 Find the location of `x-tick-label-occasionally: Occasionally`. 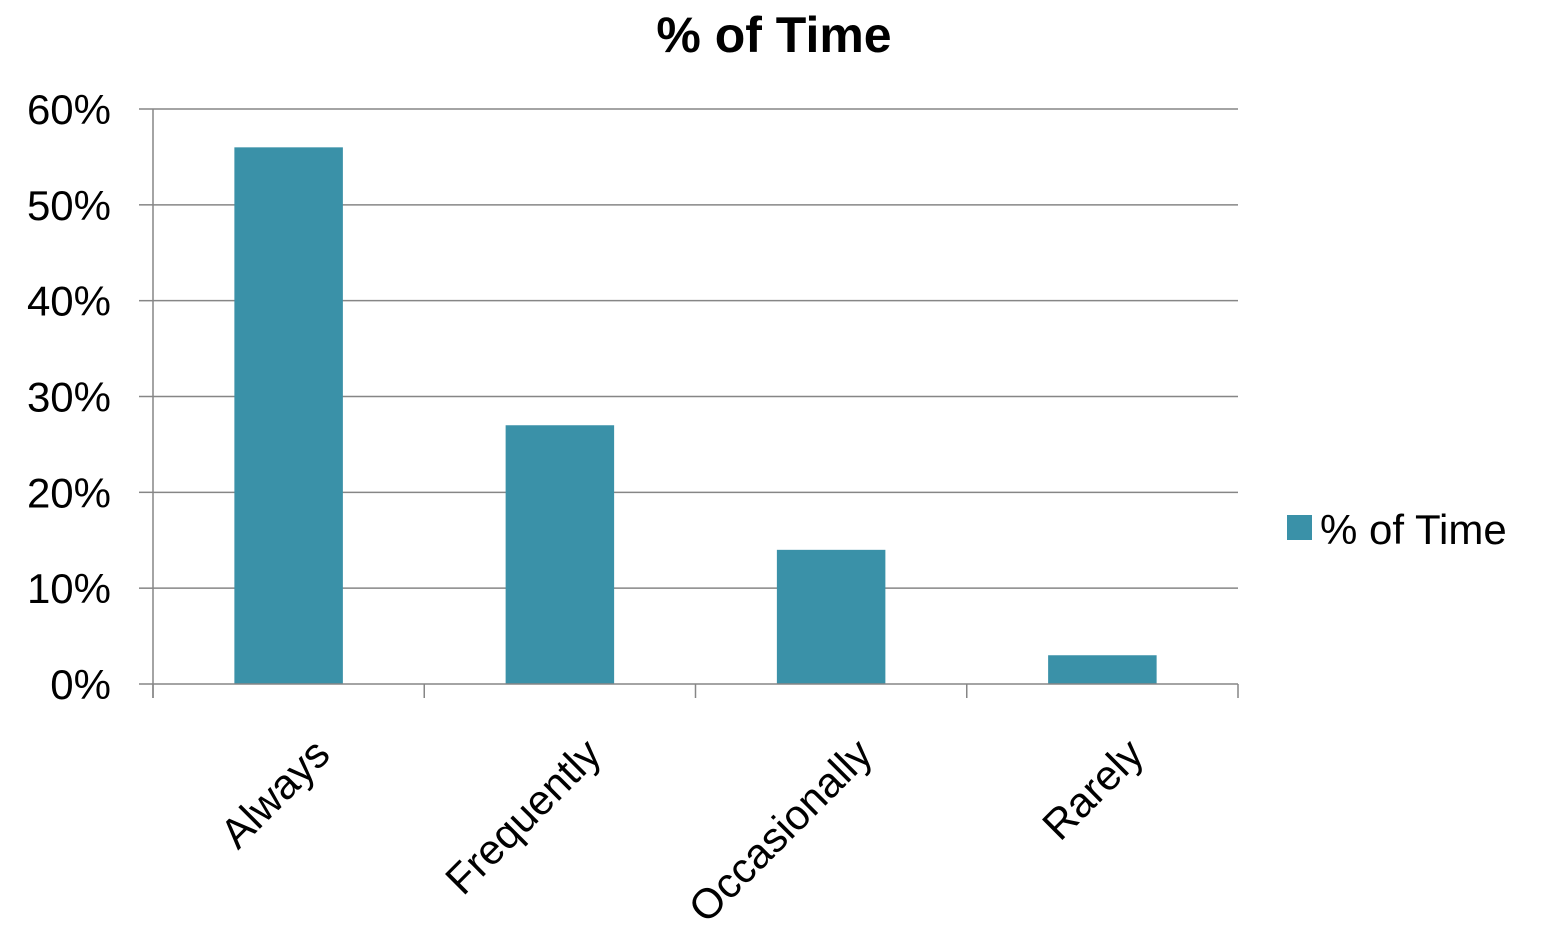

x-tick-label-occasionally: Occasionally is located at coordinates (780, 831).